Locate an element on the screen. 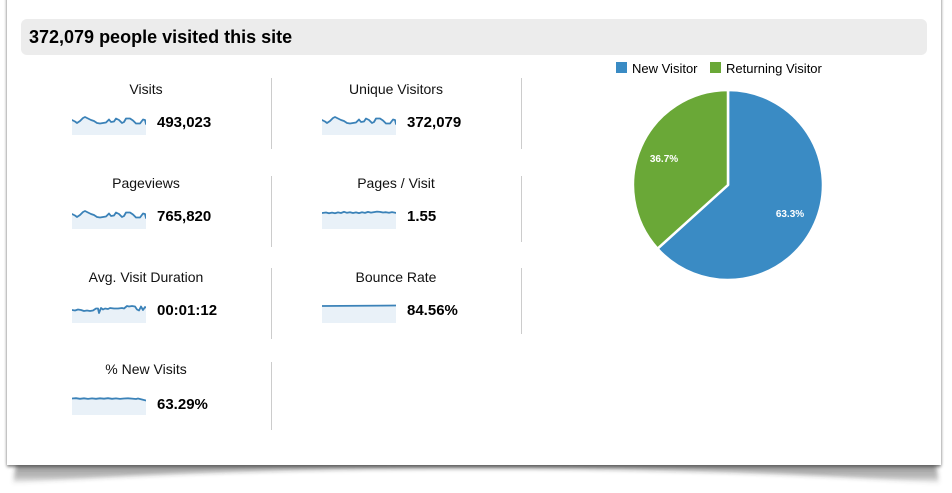 This screenshot has height=493, width=952. svg-text: 63.3% is located at coordinates (790, 214).